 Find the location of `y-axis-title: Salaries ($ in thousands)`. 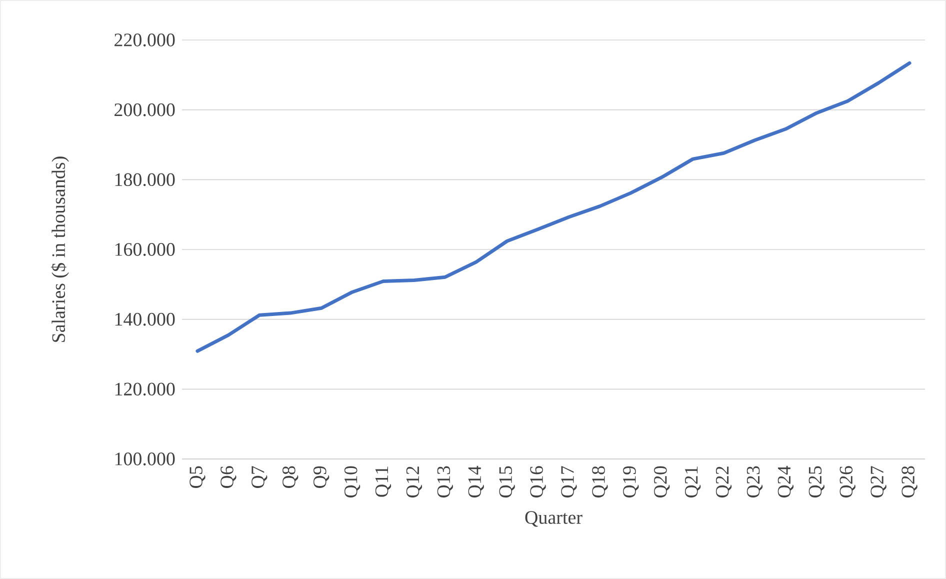

y-axis-title: Salaries ($ in thousands) is located at coordinates (60, 249).